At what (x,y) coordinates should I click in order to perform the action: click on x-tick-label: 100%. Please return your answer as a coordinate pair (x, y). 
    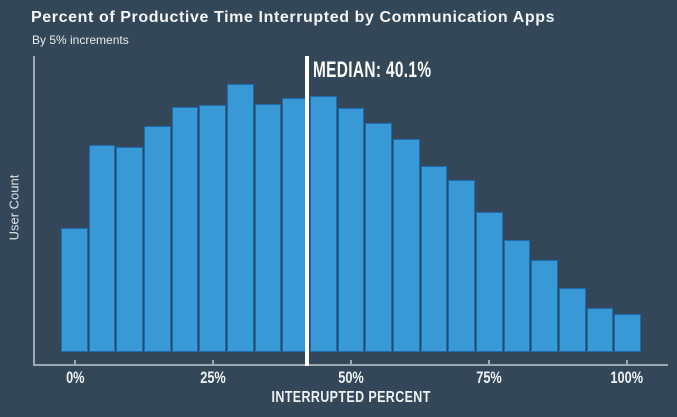
    Looking at the image, I should click on (627, 377).